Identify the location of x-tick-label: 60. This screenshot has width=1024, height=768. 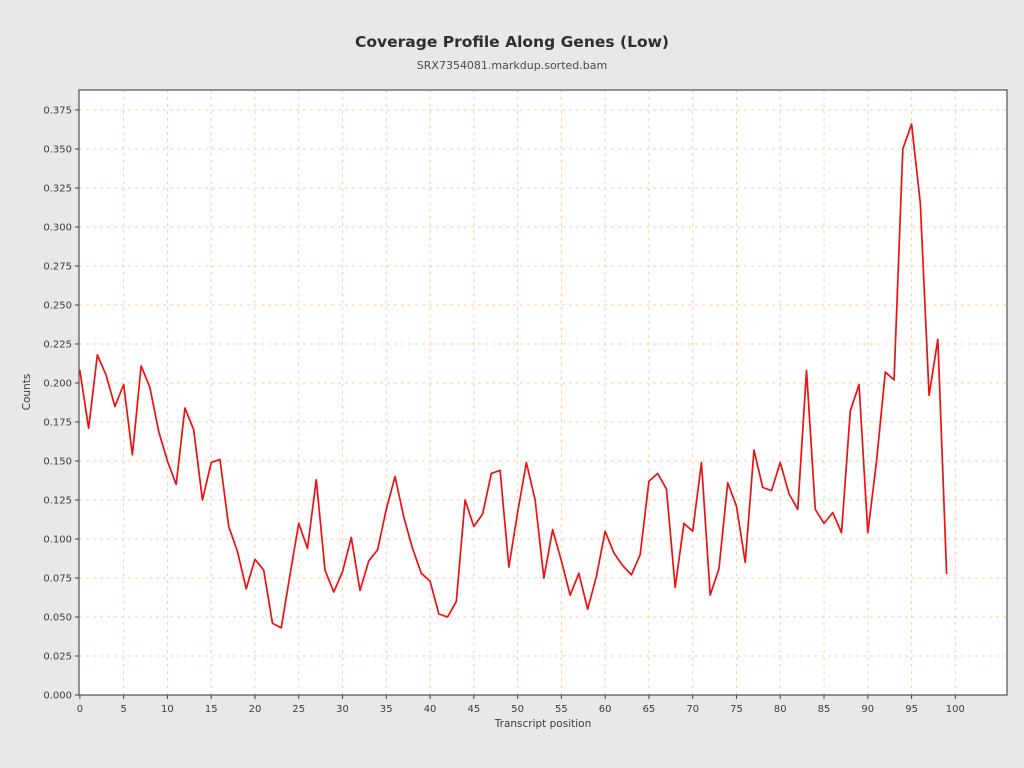
(605, 709).